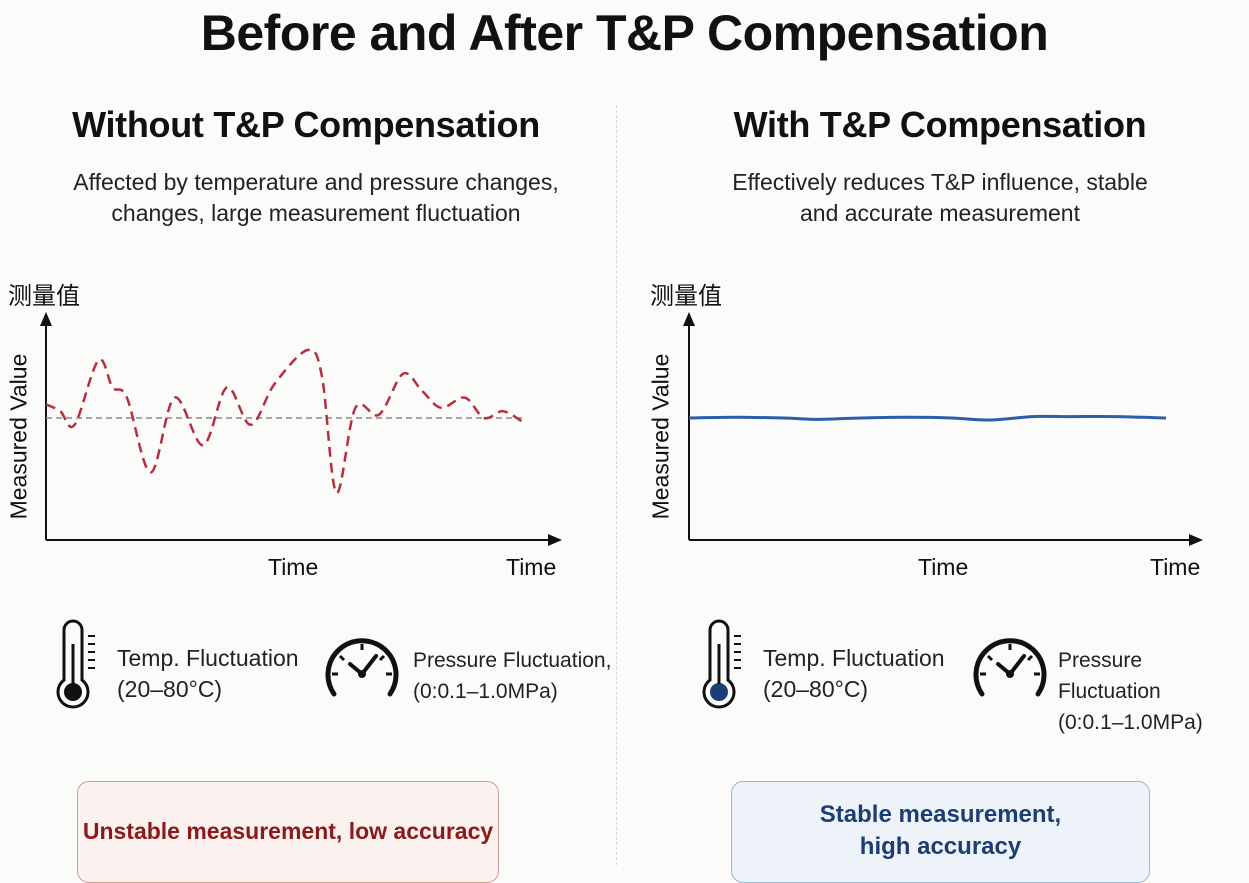  I want to click on right-result-line-1: Stable measurement,, so click(940, 814).